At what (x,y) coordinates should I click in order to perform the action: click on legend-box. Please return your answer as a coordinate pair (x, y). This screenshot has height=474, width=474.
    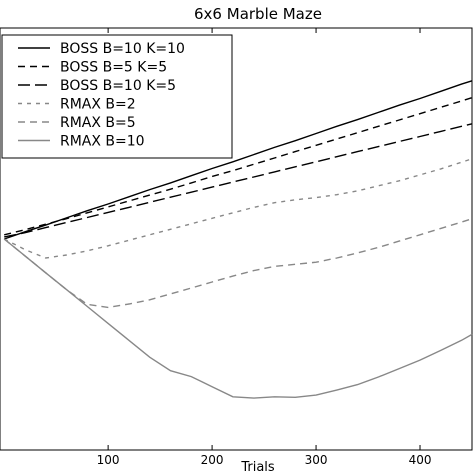
    Looking at the image, I should click on (117, 96).